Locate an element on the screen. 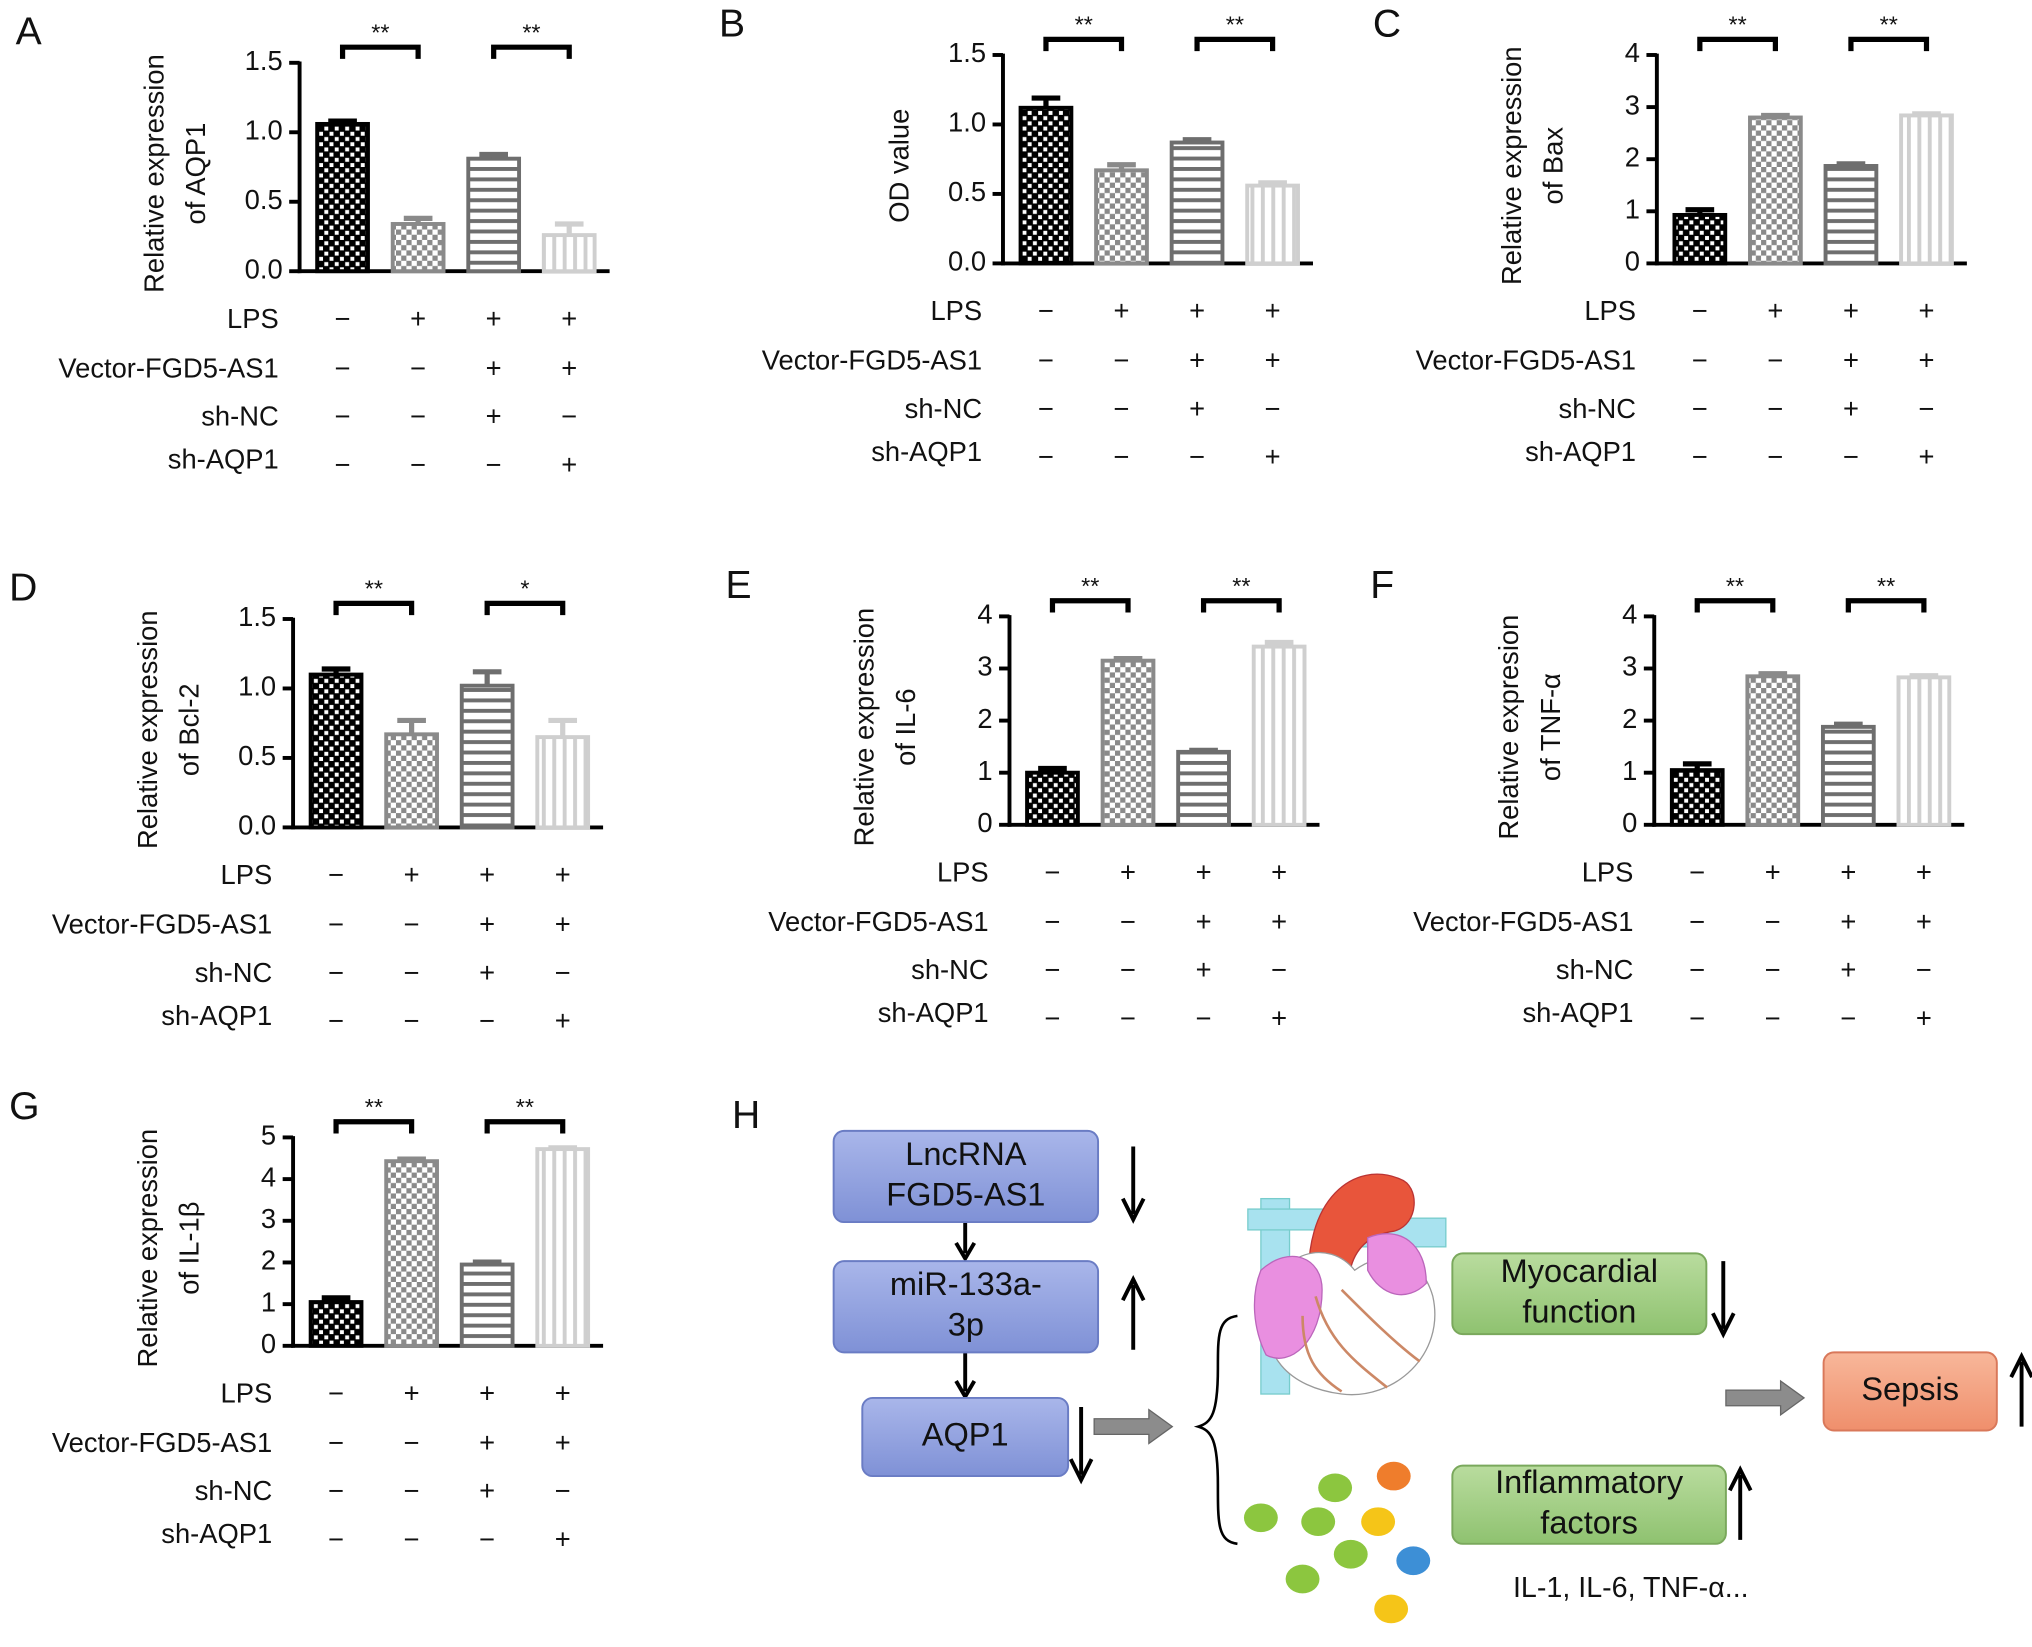  significance-label: * is located at coordinates (524, 589).